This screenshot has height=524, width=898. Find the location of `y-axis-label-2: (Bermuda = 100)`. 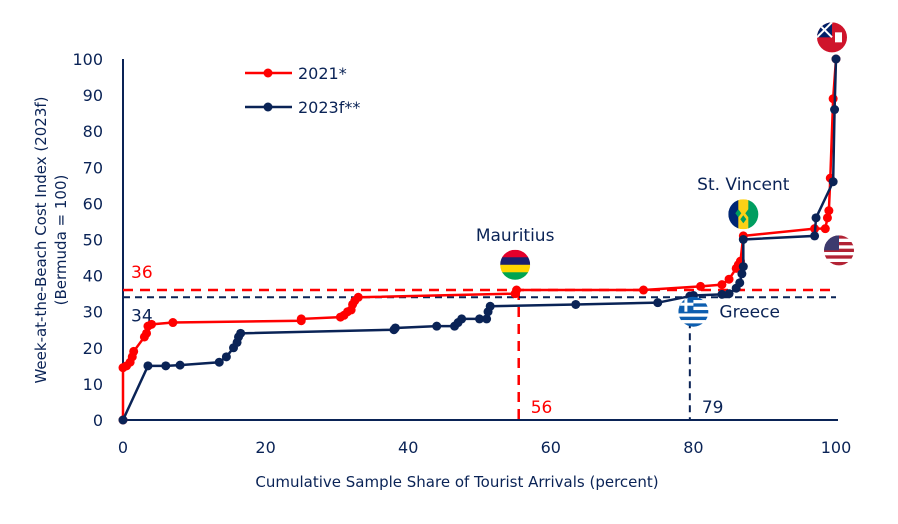

y-axis-label-2: (Bermuda = 100) is located at coordinates (61, 240).